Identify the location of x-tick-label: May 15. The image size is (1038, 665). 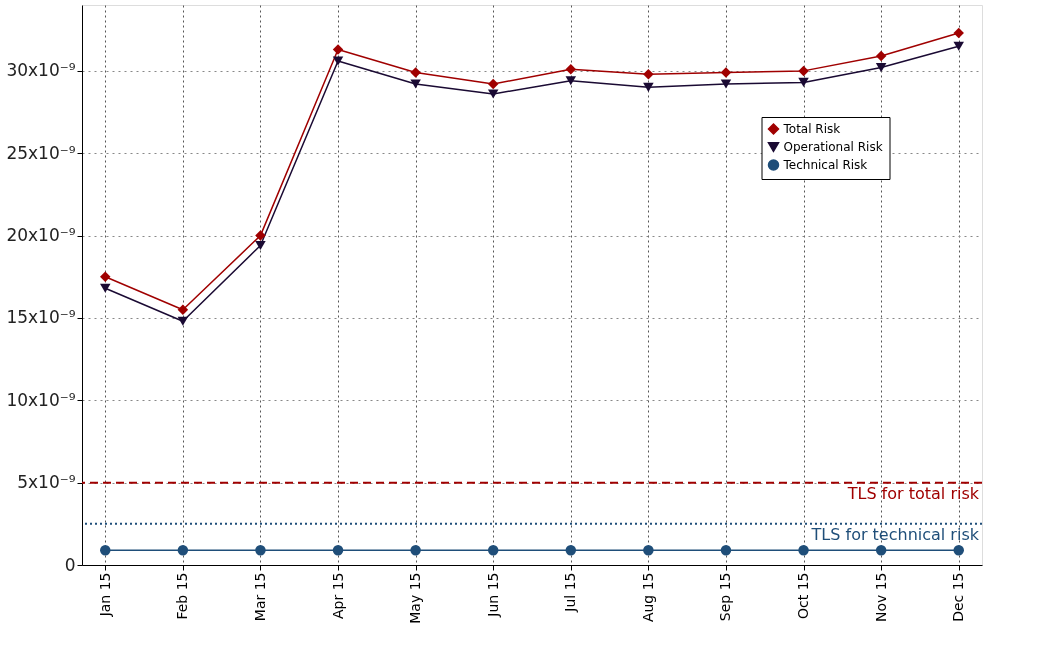
(415, 598).